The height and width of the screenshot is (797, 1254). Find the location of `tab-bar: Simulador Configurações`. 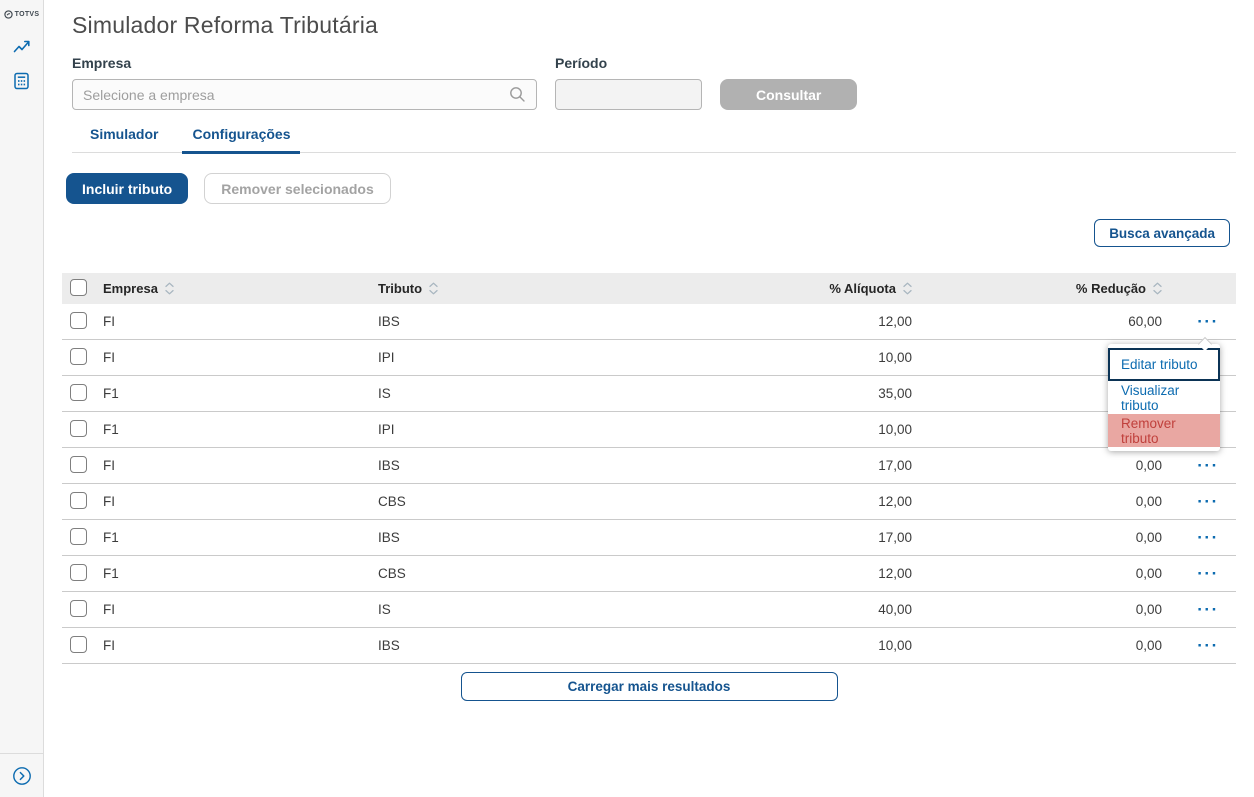

tab-bar: Simulador Configurações is located at coordinates (654, 140).